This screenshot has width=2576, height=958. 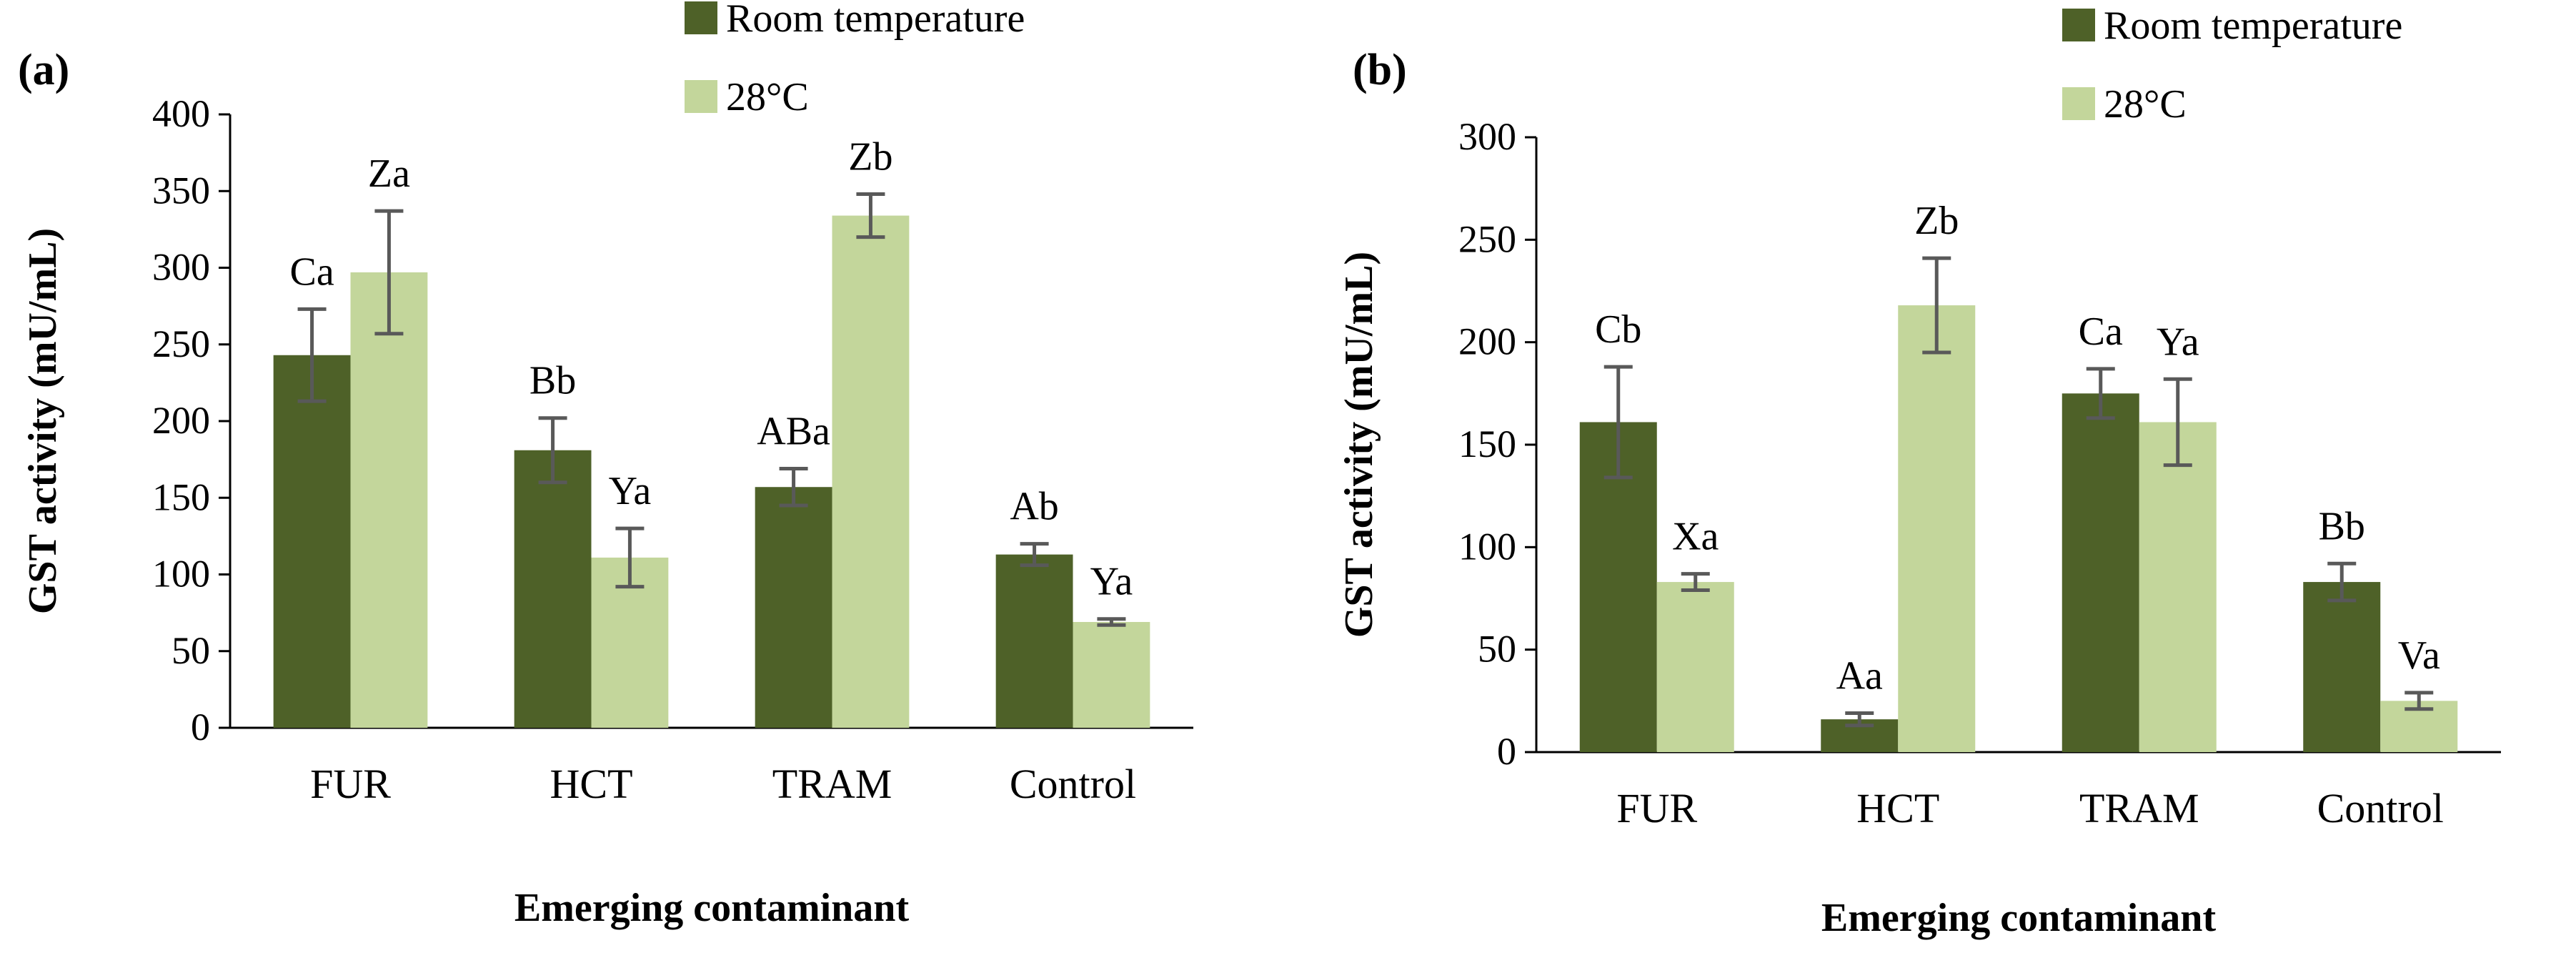 I want to click on data-label: Va, so click(x=2419, y=655).